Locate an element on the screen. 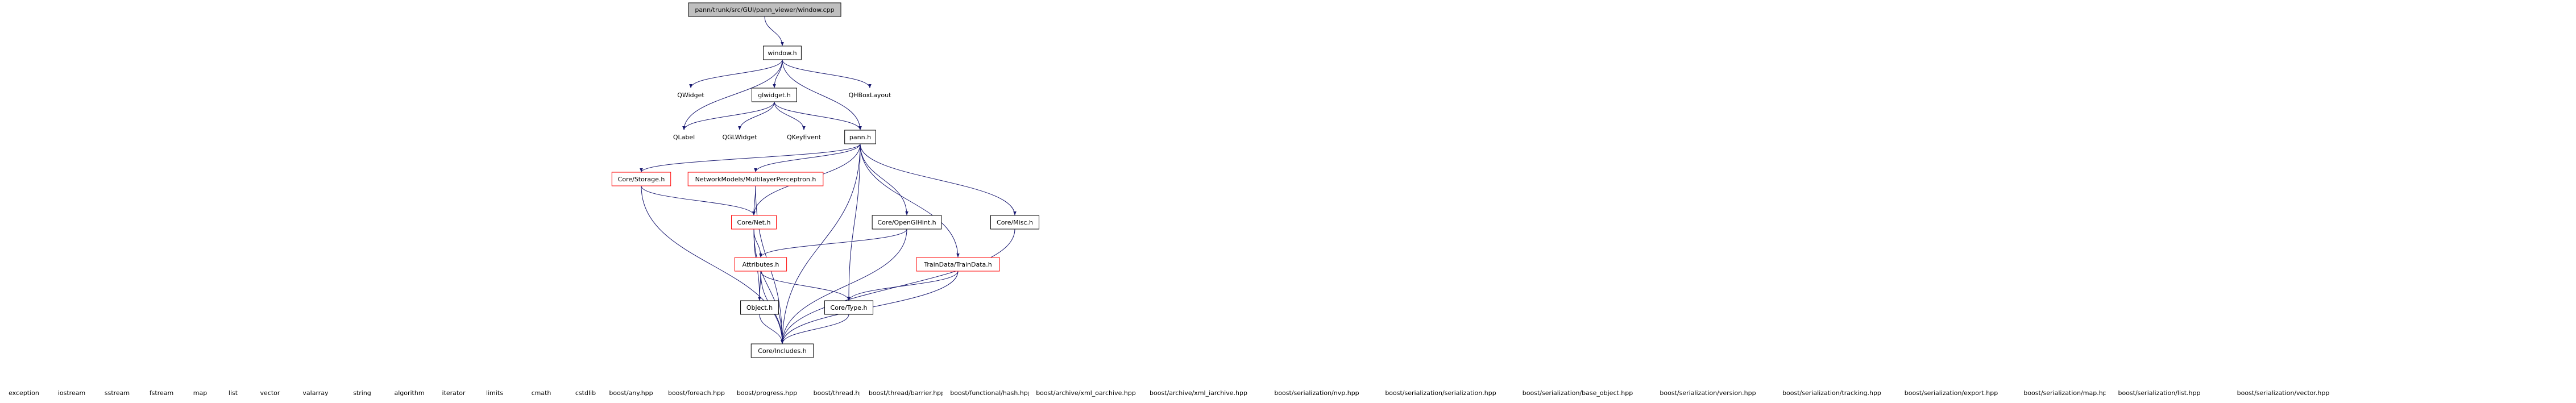  node-b18: boost/thread/barrier.hpp is located at coordinates (907, 393).